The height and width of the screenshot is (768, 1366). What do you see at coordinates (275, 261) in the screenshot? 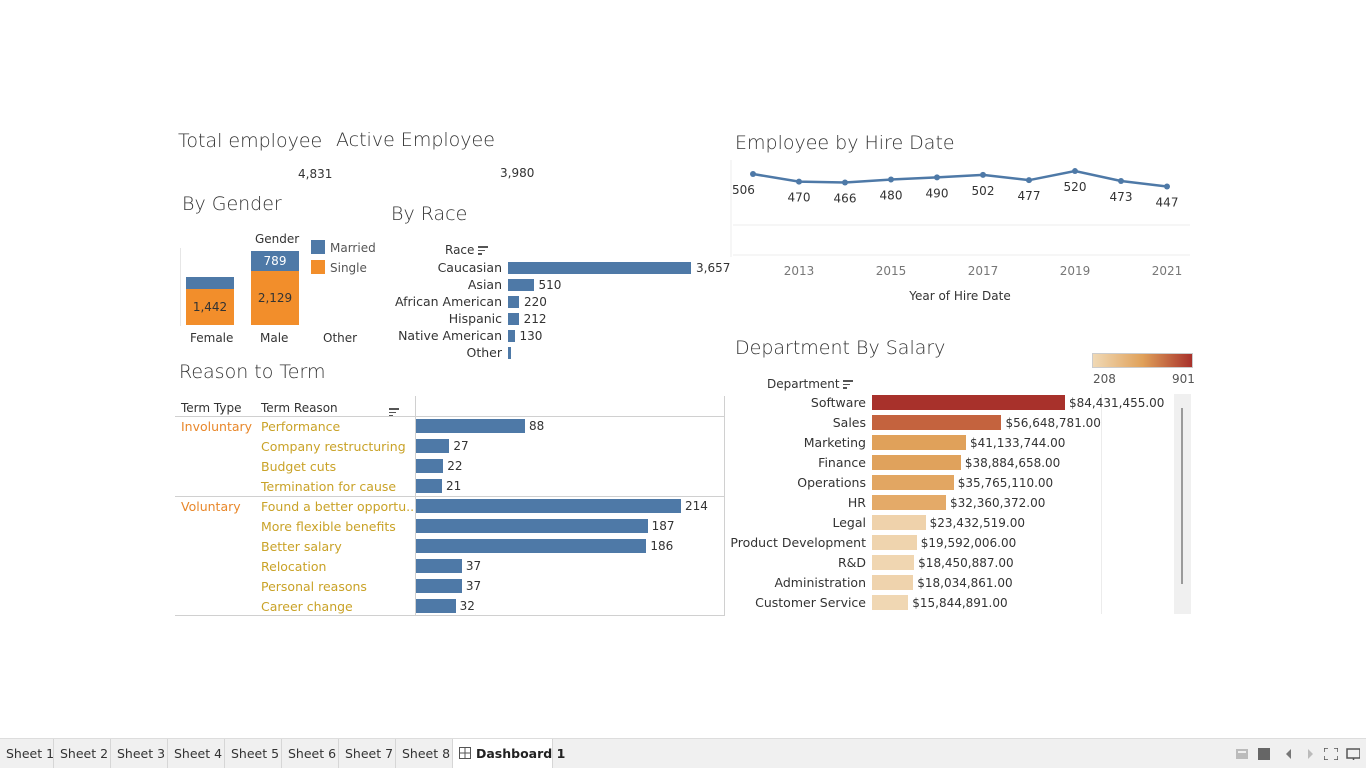
I see `male-married-bar` at bounding box center [275, 261].